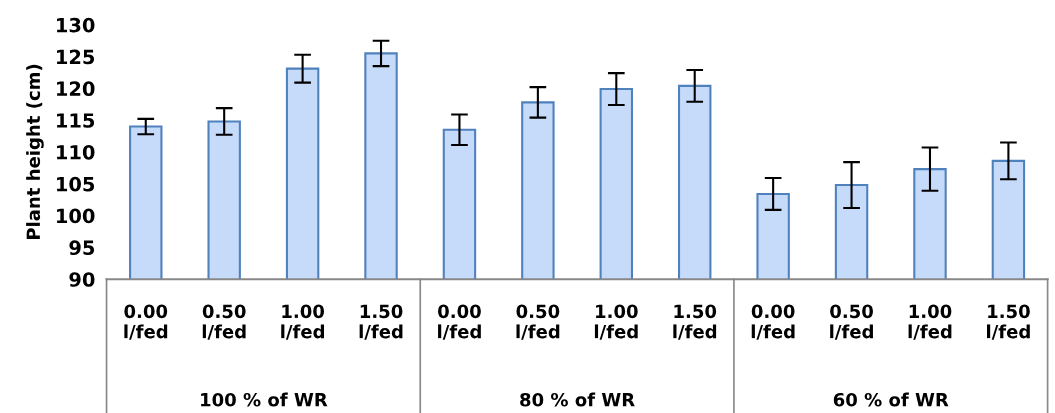 Image resolution: width=1055 pixels, height=413 pixels. Describe the element at coordinates (82, 279) in the screenshot. I see `y-tick-label: 90` at that location.